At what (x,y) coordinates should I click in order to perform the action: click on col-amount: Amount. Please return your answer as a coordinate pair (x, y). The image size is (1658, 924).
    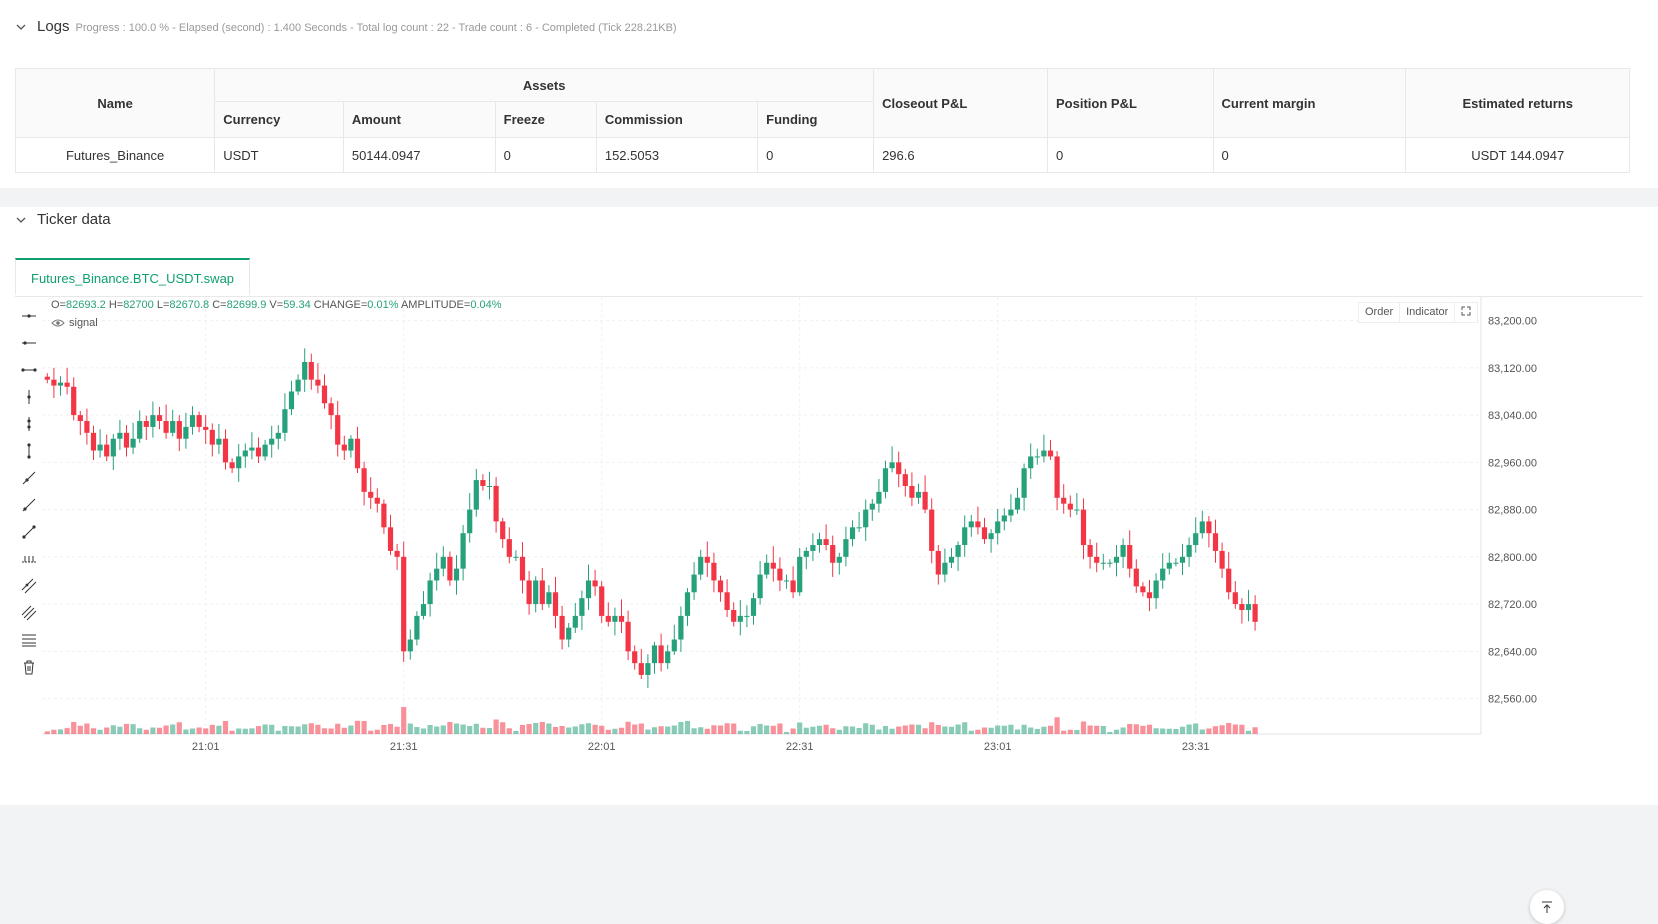
    Looking at the image, I should click on (419, 119).